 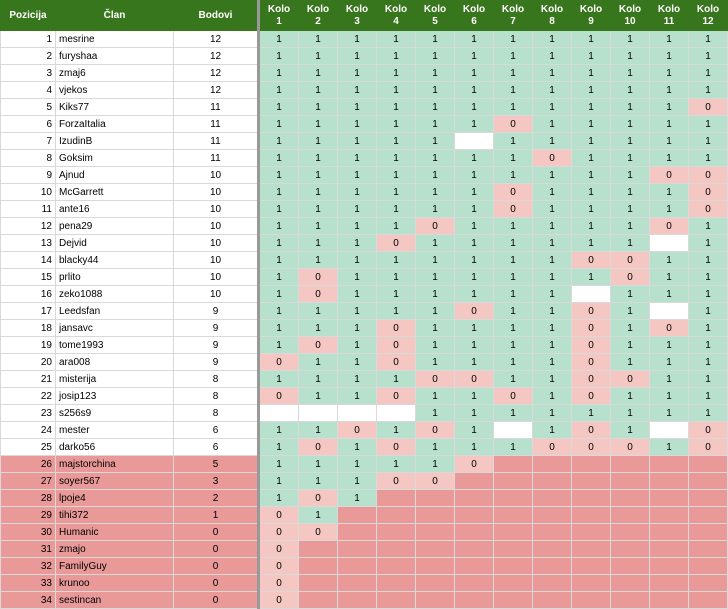 What do you see at coordinates (216, 481) in the screenshot?
I see `points-cell: 3` at bounding box center [216, 481].